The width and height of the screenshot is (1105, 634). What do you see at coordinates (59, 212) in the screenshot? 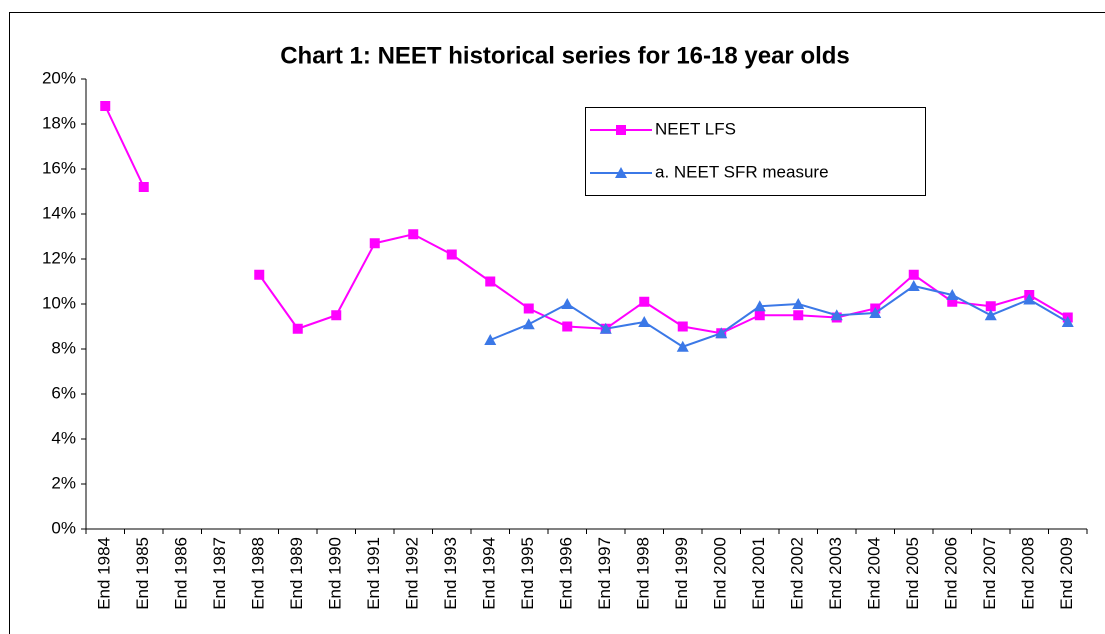
I see `y-tick-label: 14%` at bounding box center [59, 212].